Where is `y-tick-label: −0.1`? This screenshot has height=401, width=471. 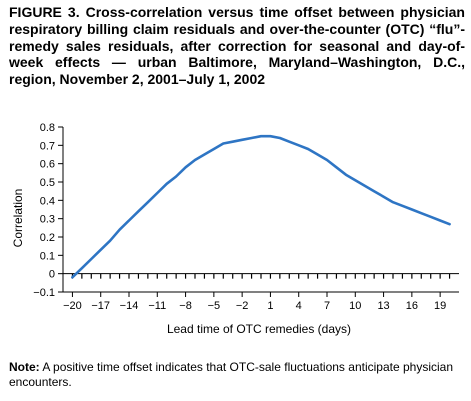
y-tick-label: −0.1 is located at coordinates (44, 293).